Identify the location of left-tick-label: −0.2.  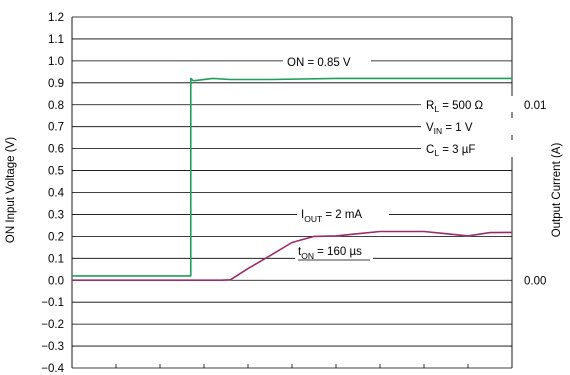
(52, 325).